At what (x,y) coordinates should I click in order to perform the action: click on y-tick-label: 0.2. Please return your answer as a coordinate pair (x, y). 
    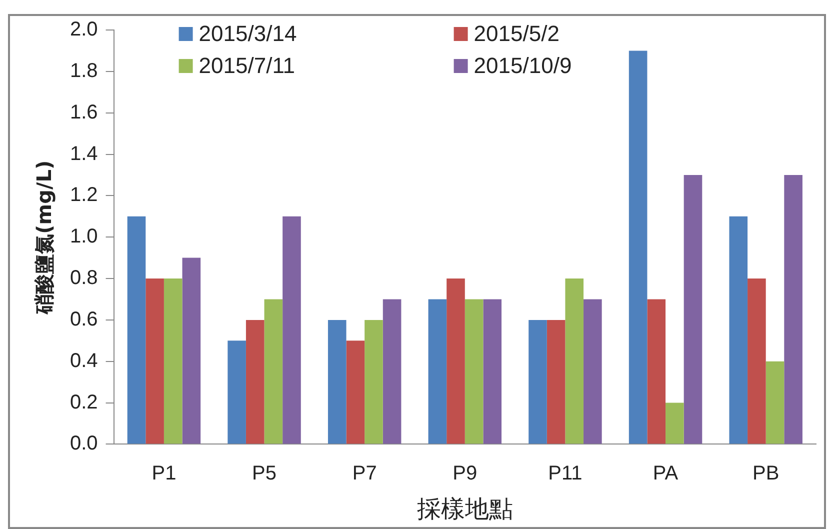
    Looking at the image, I should click on (84, 402).